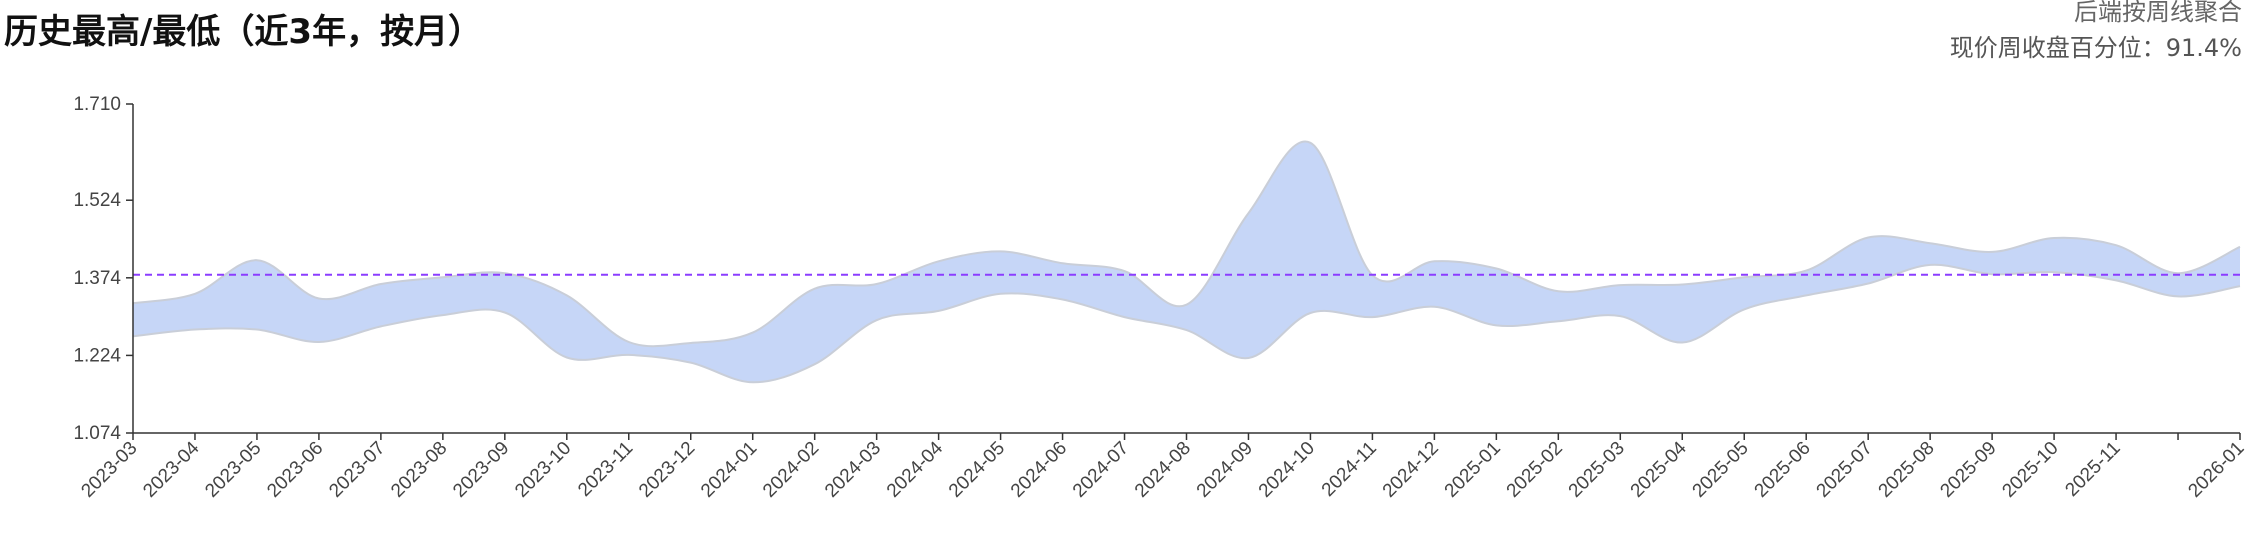 The height and width of the screenshot is (546, 2252). I want to click on x-tick-label: 2025-09, so click(1968, 470).